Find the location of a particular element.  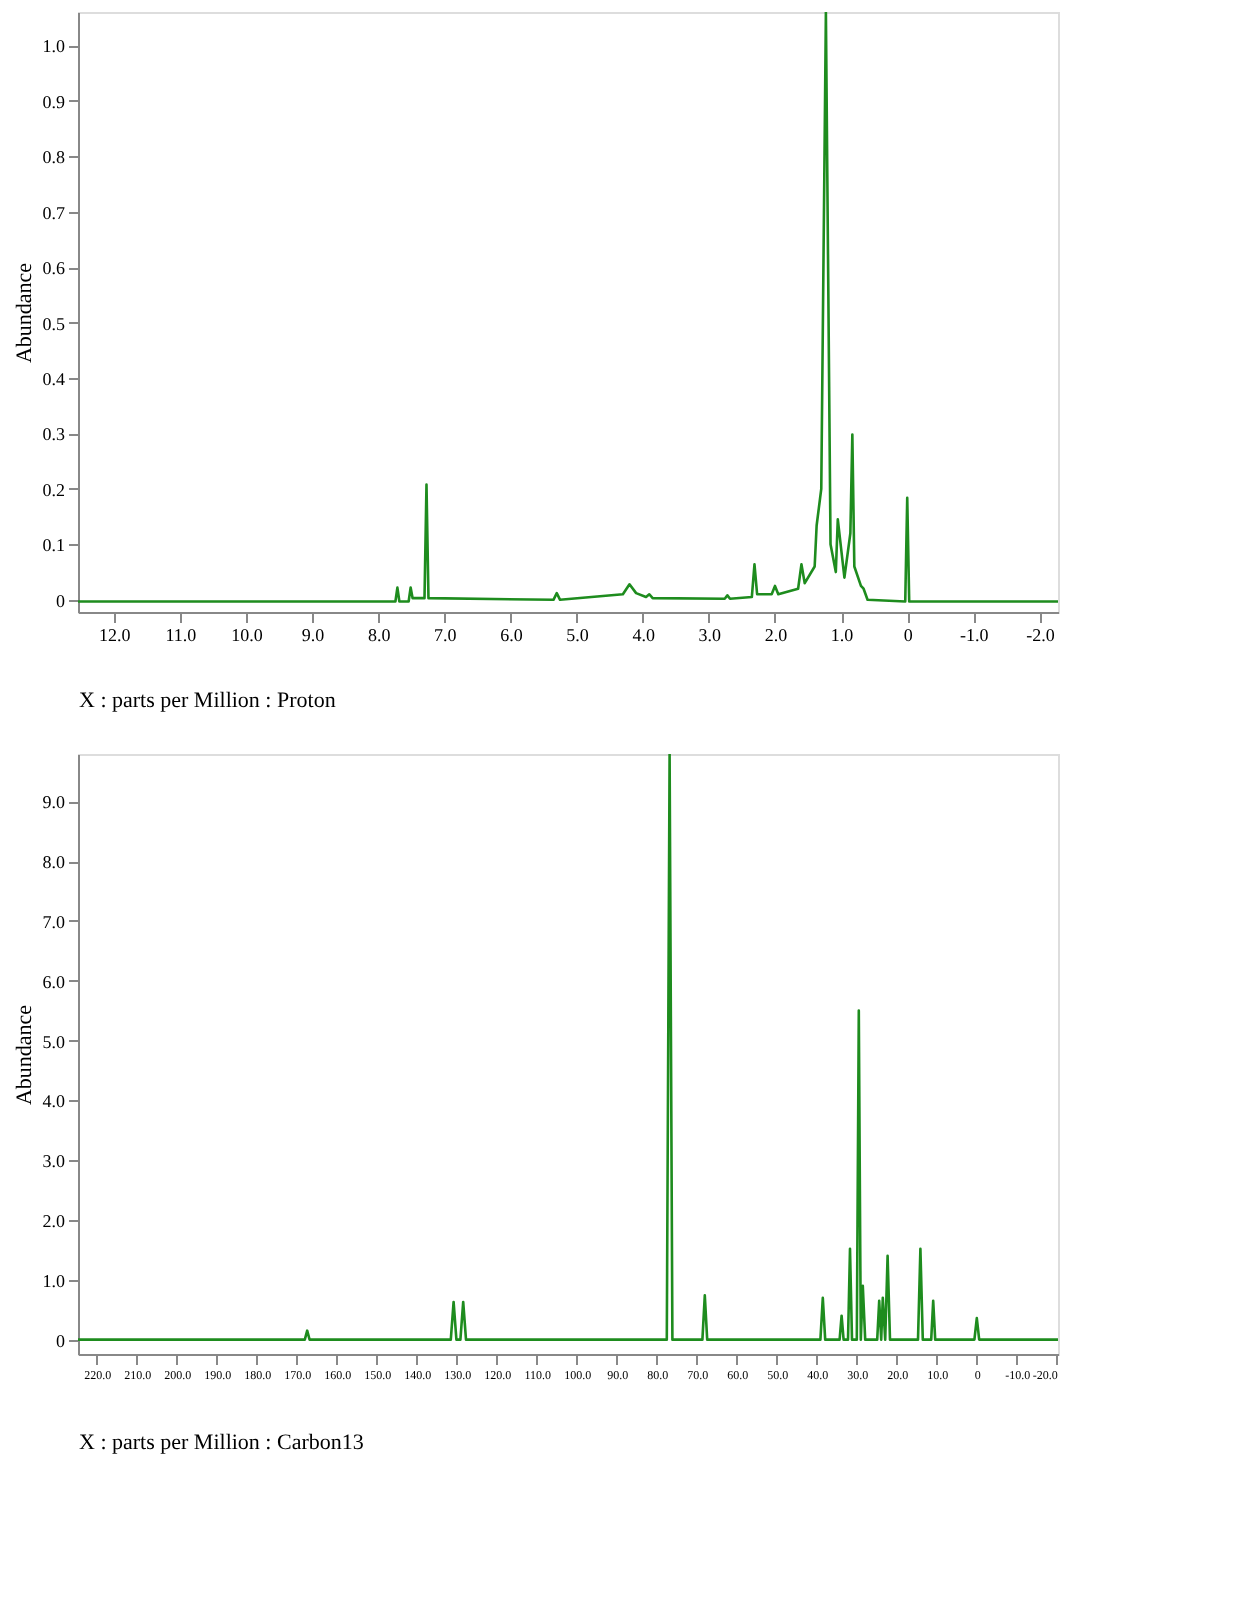

y-tick-label: 8.0 is located at coordinates (54, 862).